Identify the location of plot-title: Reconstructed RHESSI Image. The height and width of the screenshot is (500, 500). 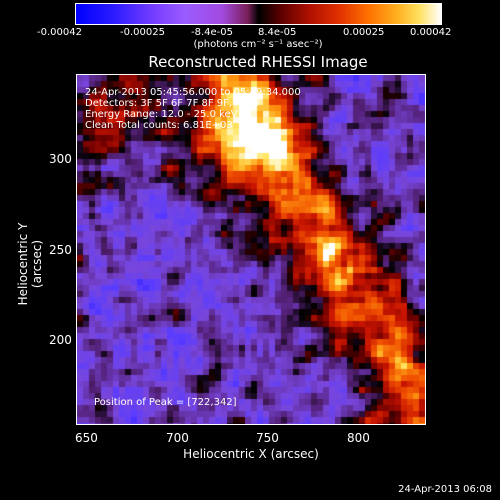
(258, 62).